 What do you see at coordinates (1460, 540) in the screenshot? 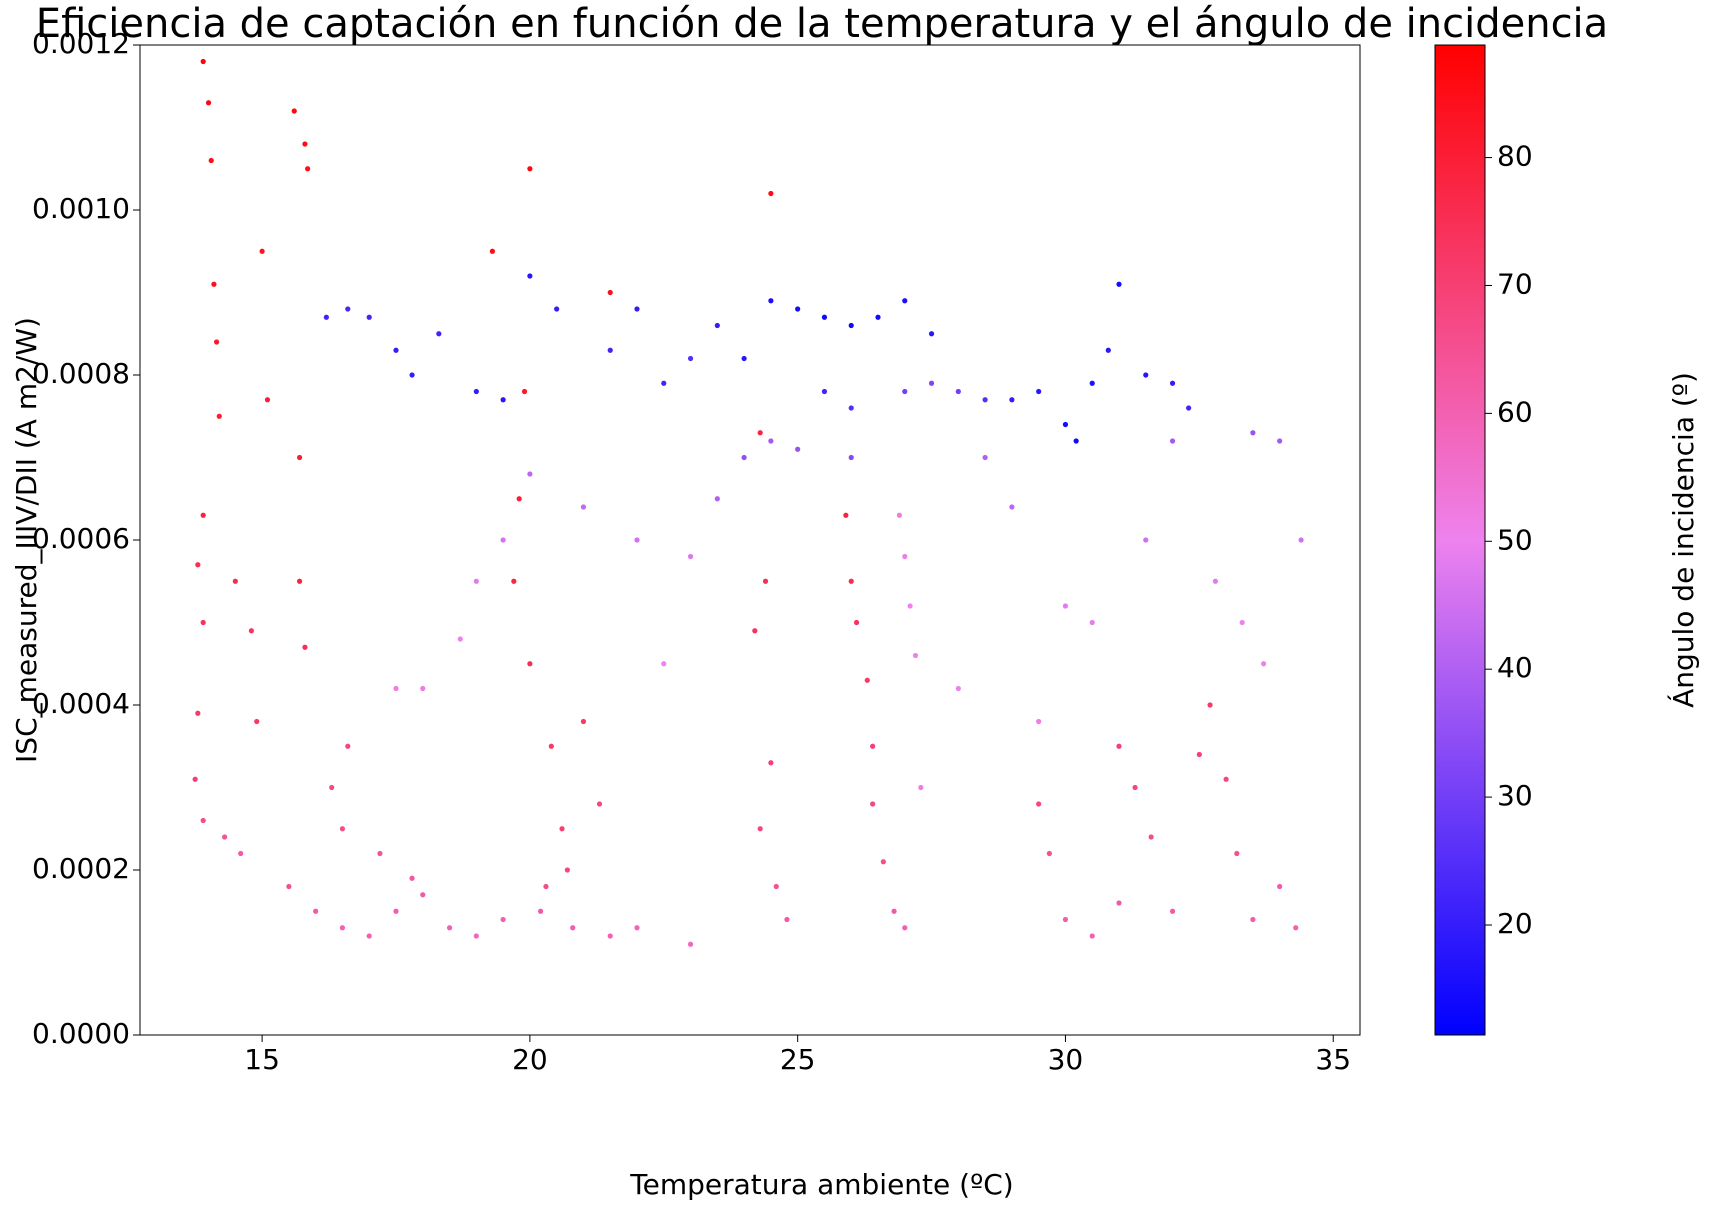
I see `colorbar` at bounding box center [1460, 540].